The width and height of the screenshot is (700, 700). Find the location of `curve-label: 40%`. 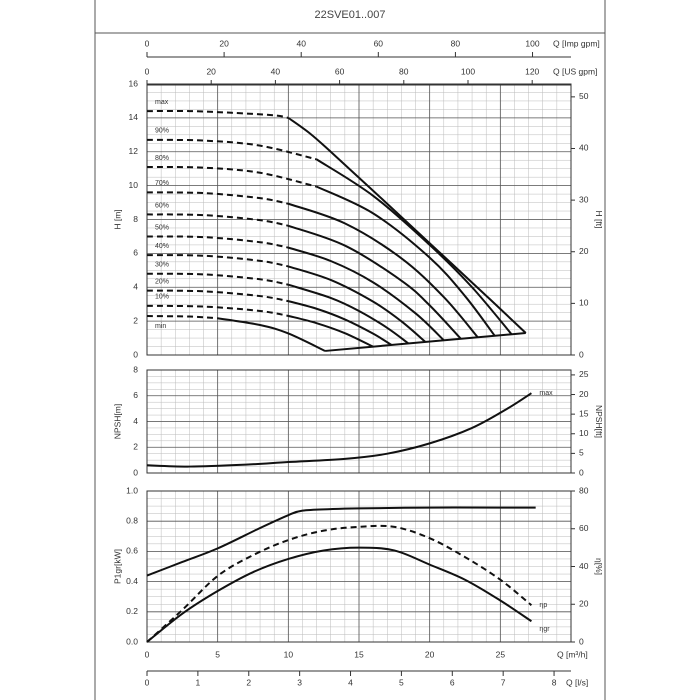

curve-label: 40% is located at coordinates (162, 246).